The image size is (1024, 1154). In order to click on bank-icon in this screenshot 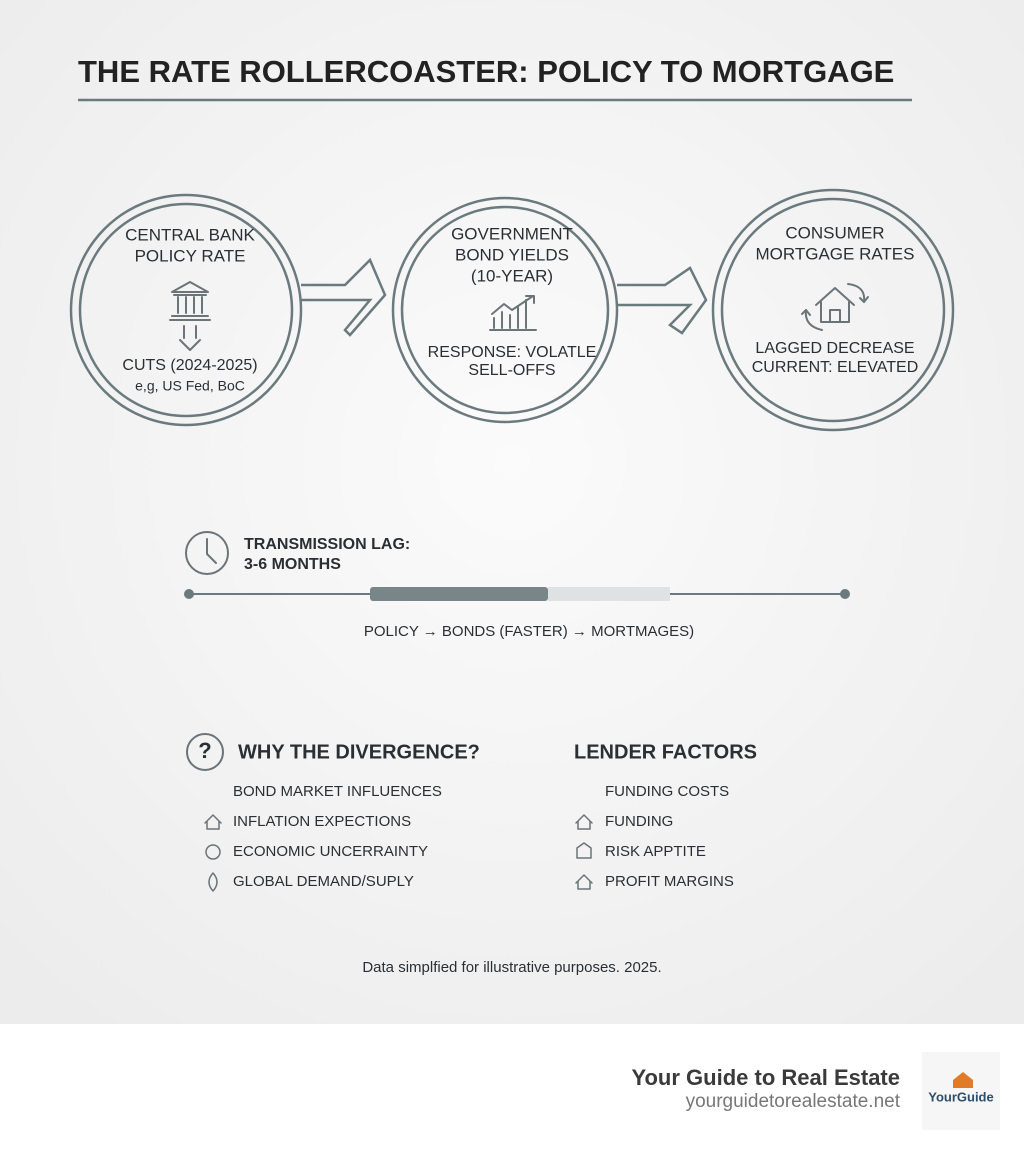, I will do `click(190, 316)`.